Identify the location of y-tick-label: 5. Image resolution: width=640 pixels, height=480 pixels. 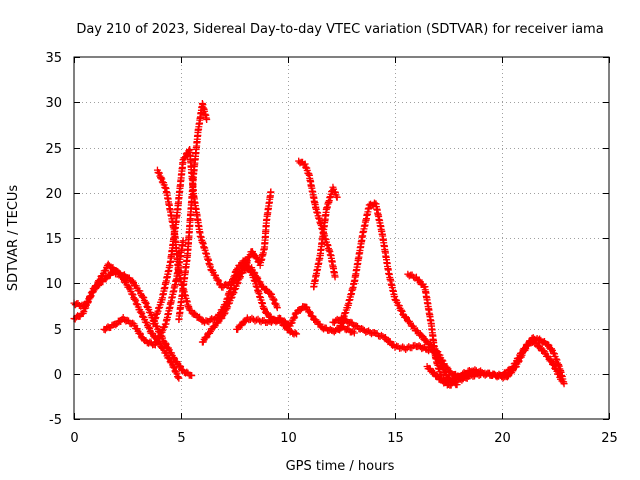
(58, 330).